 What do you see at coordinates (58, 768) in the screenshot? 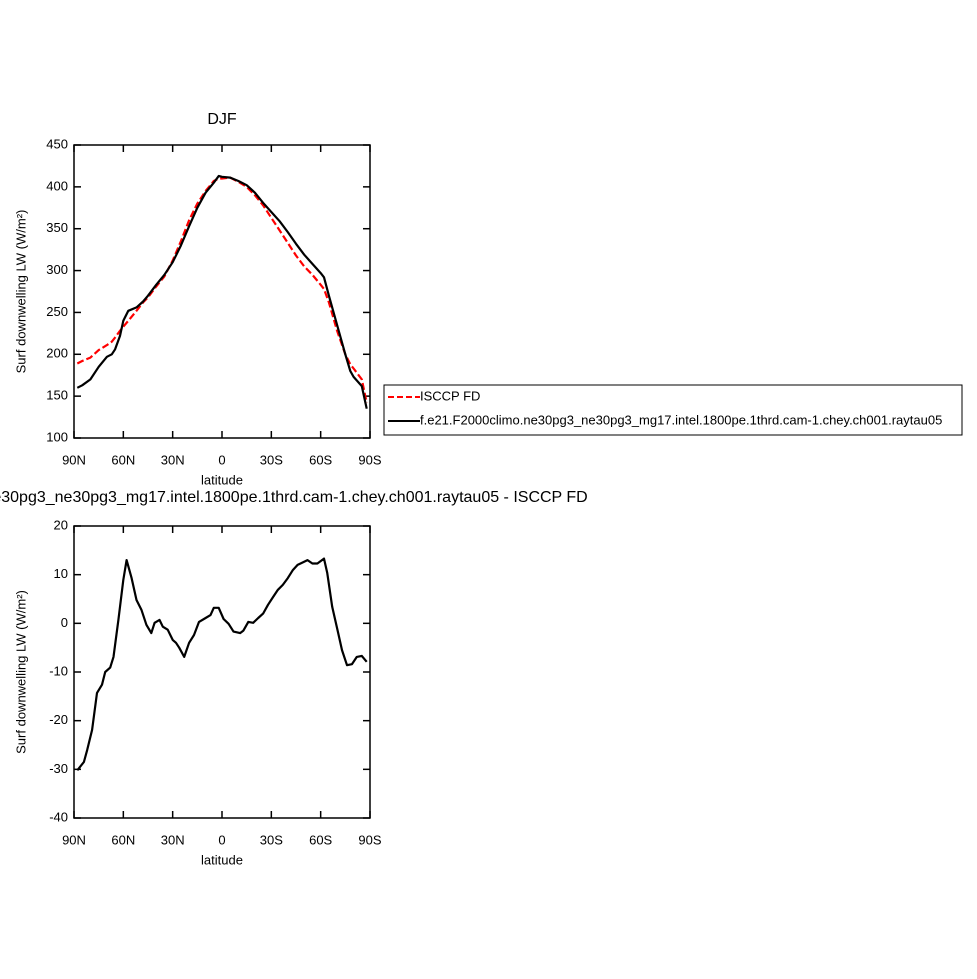
I see `y-tick-label: -30` at bounding box center [58, 768].